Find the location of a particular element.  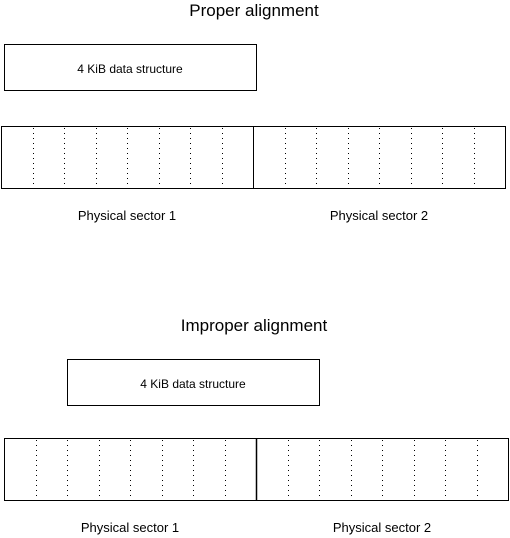

proper-logical-block-dividers is located at coordinates (254, 158).